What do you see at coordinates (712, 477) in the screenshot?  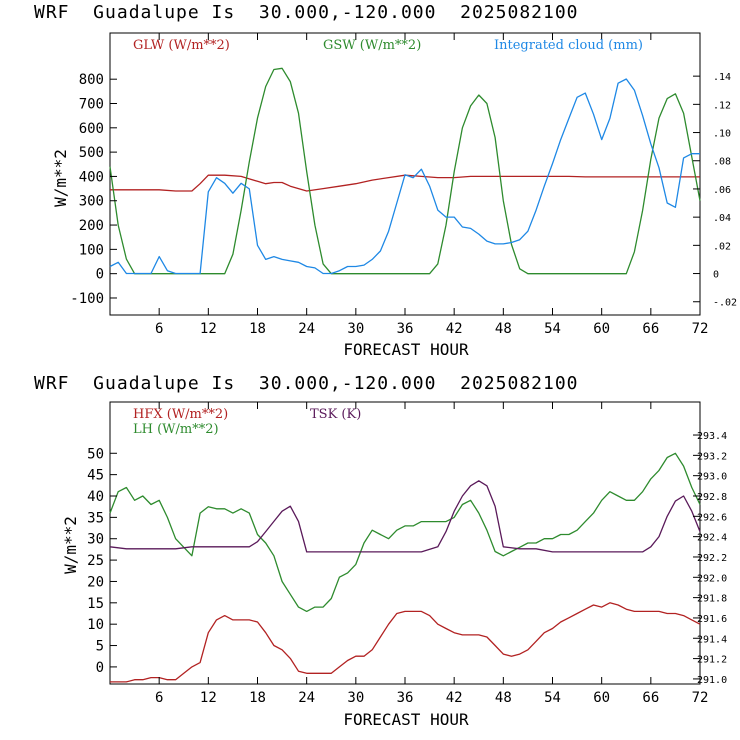 I see `y2-tick-label: 293.0` at bounding box center [712, 477].